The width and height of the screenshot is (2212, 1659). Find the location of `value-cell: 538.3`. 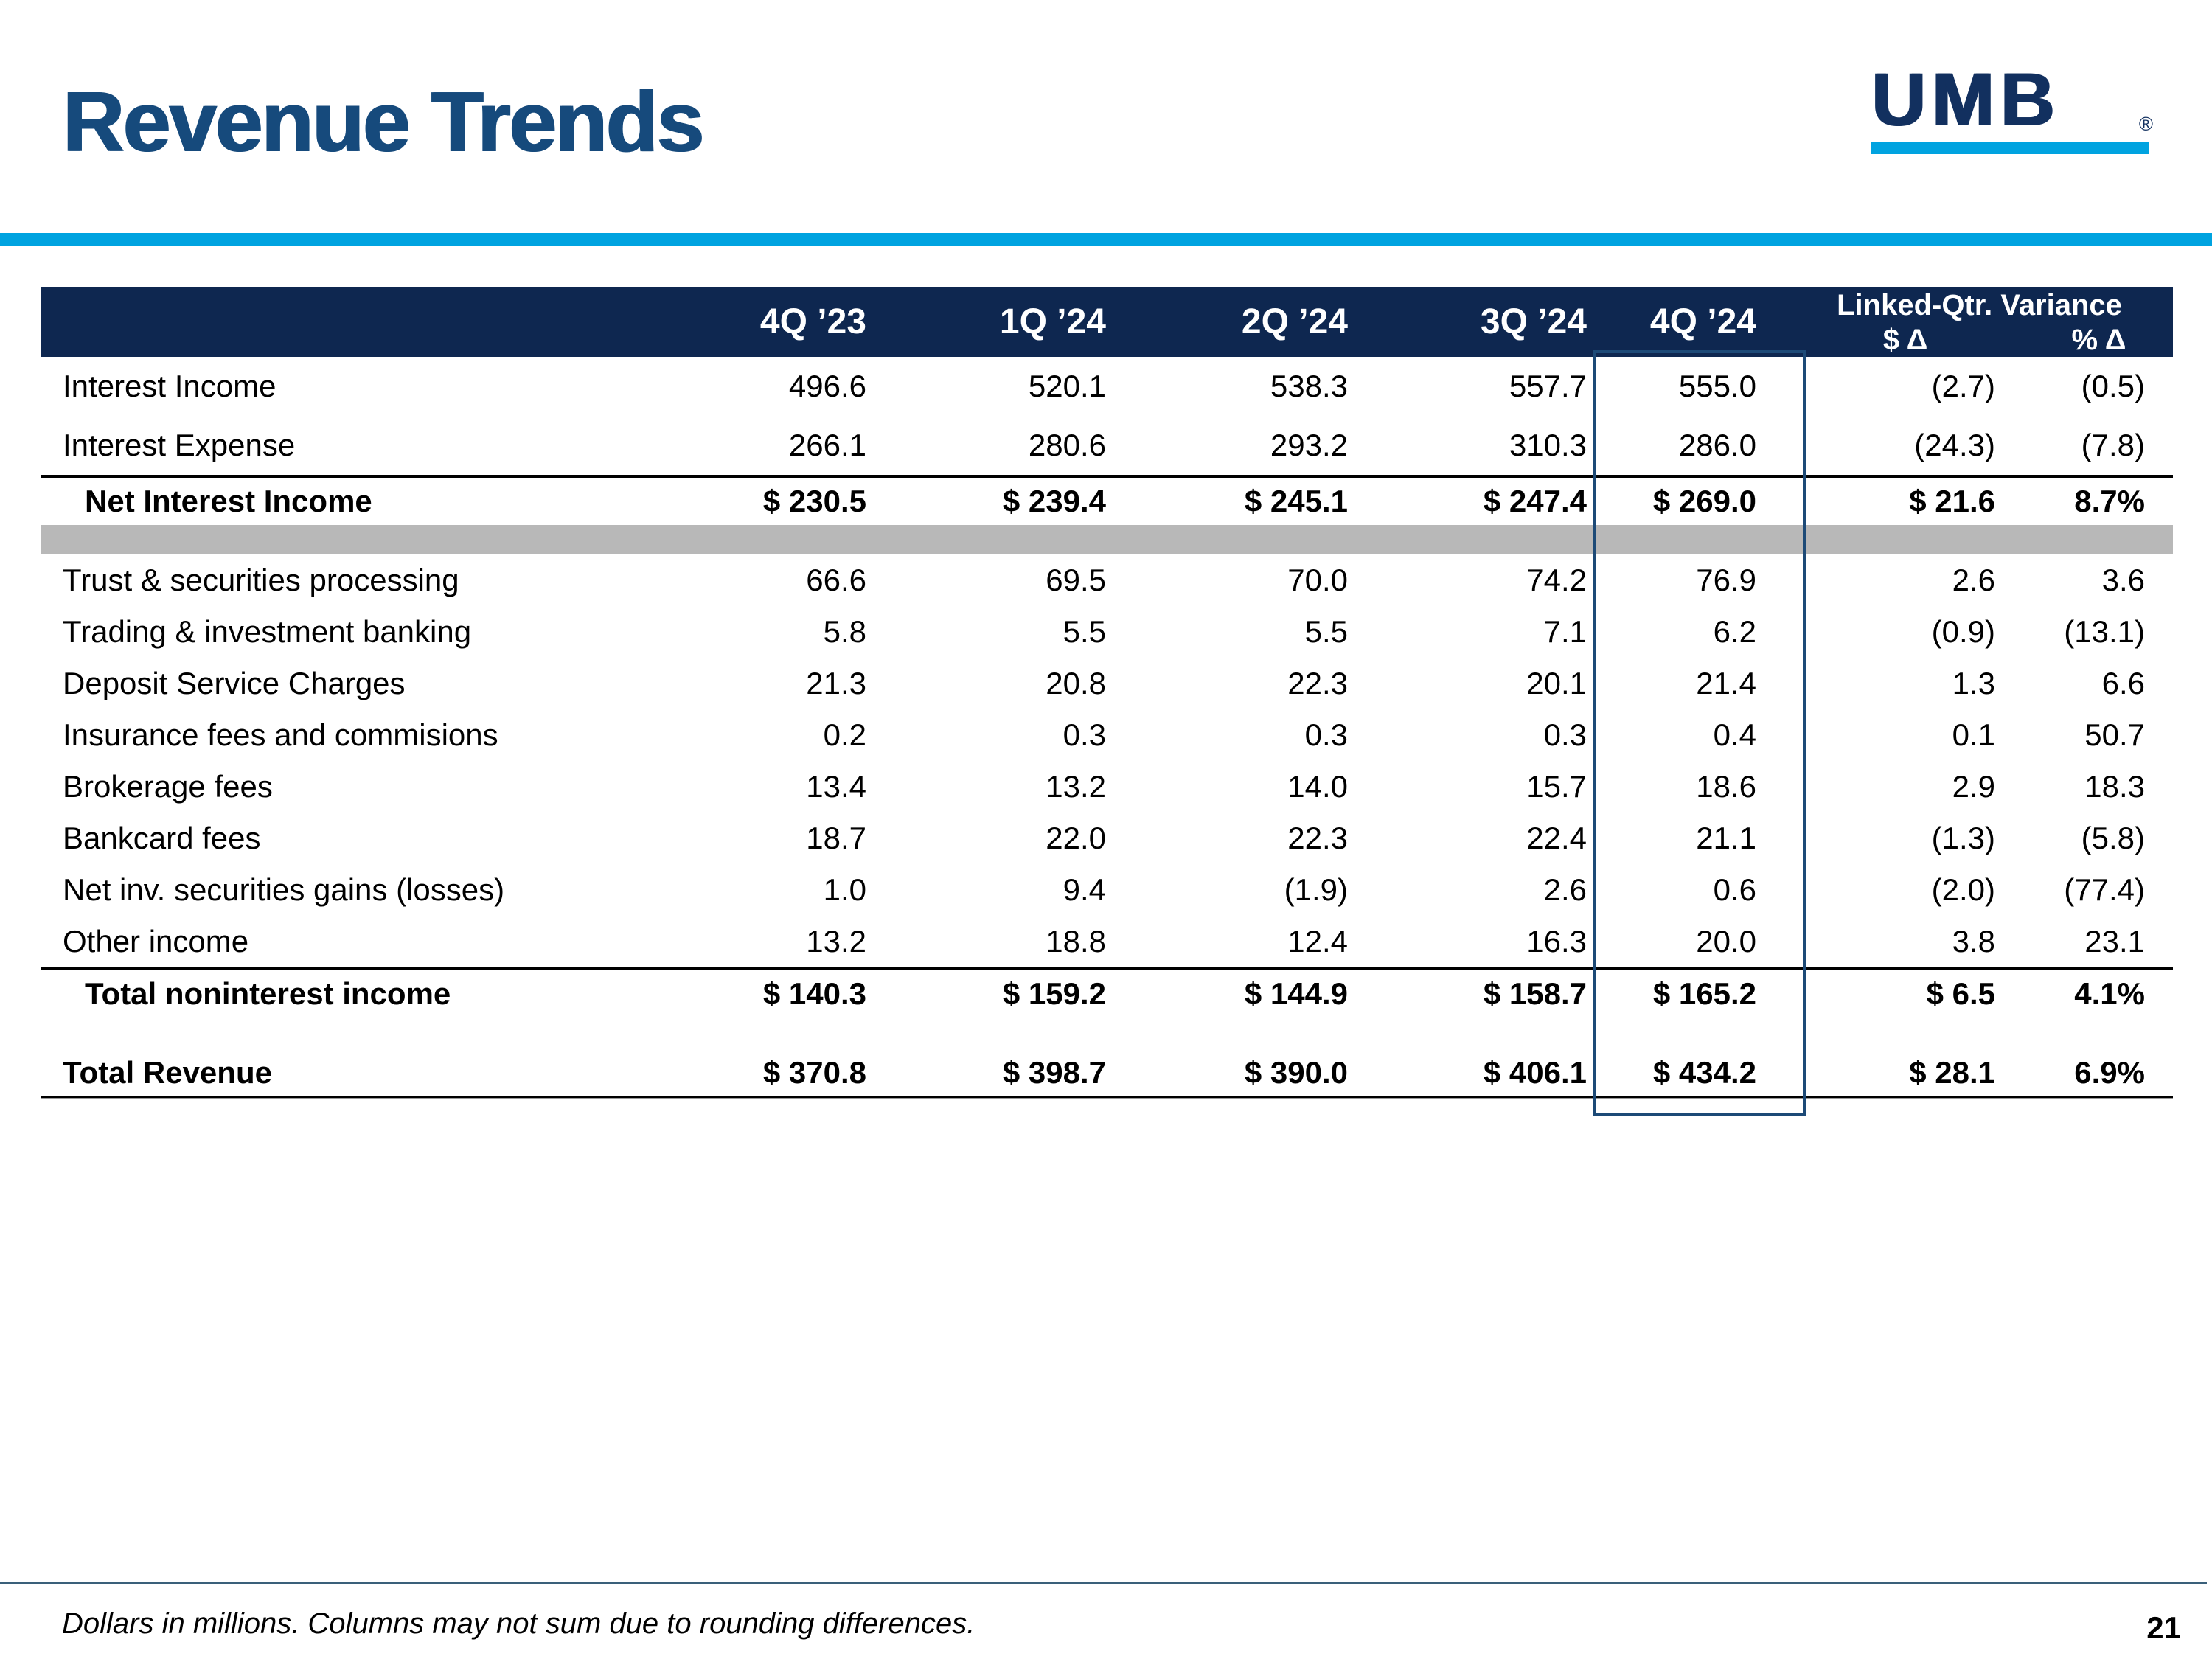

value-cell: 538.3 is located at coordinates (1309, 386).